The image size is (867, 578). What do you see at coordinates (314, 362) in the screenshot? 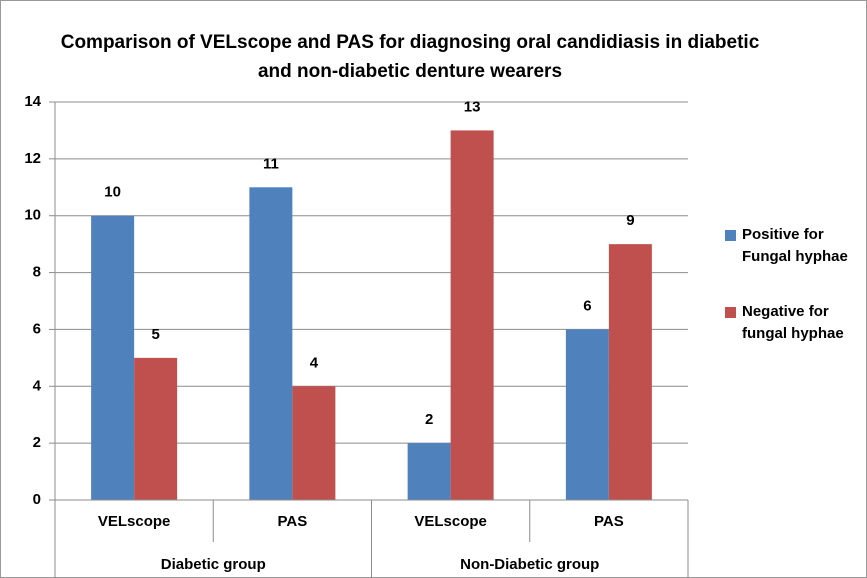
I see `data-label: 4` at bounding box center [314, 362].